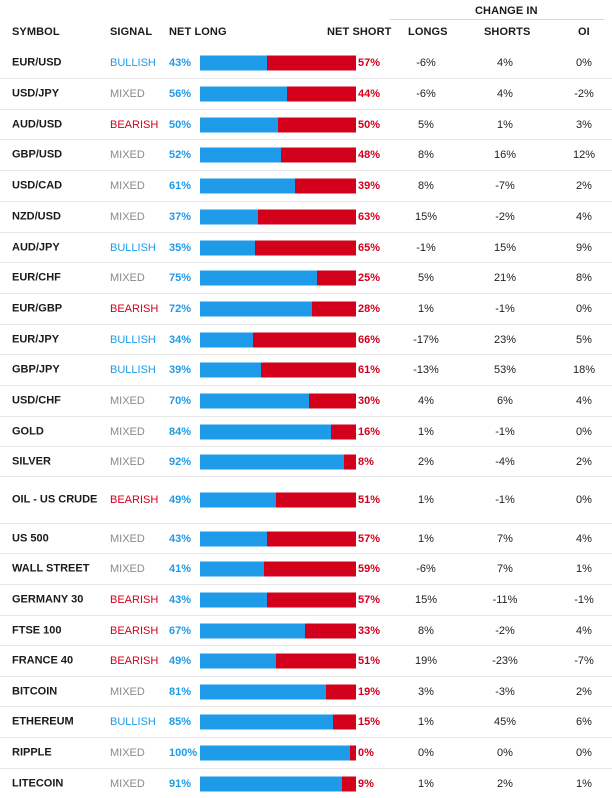 The height and width of the screenshot is (798, 612). Describe the element at coordinates (306, 339) in the screenshot. I see `table-row: EUR/JPY BULLISH 34% 66% -17% 23% 5%` at that location.